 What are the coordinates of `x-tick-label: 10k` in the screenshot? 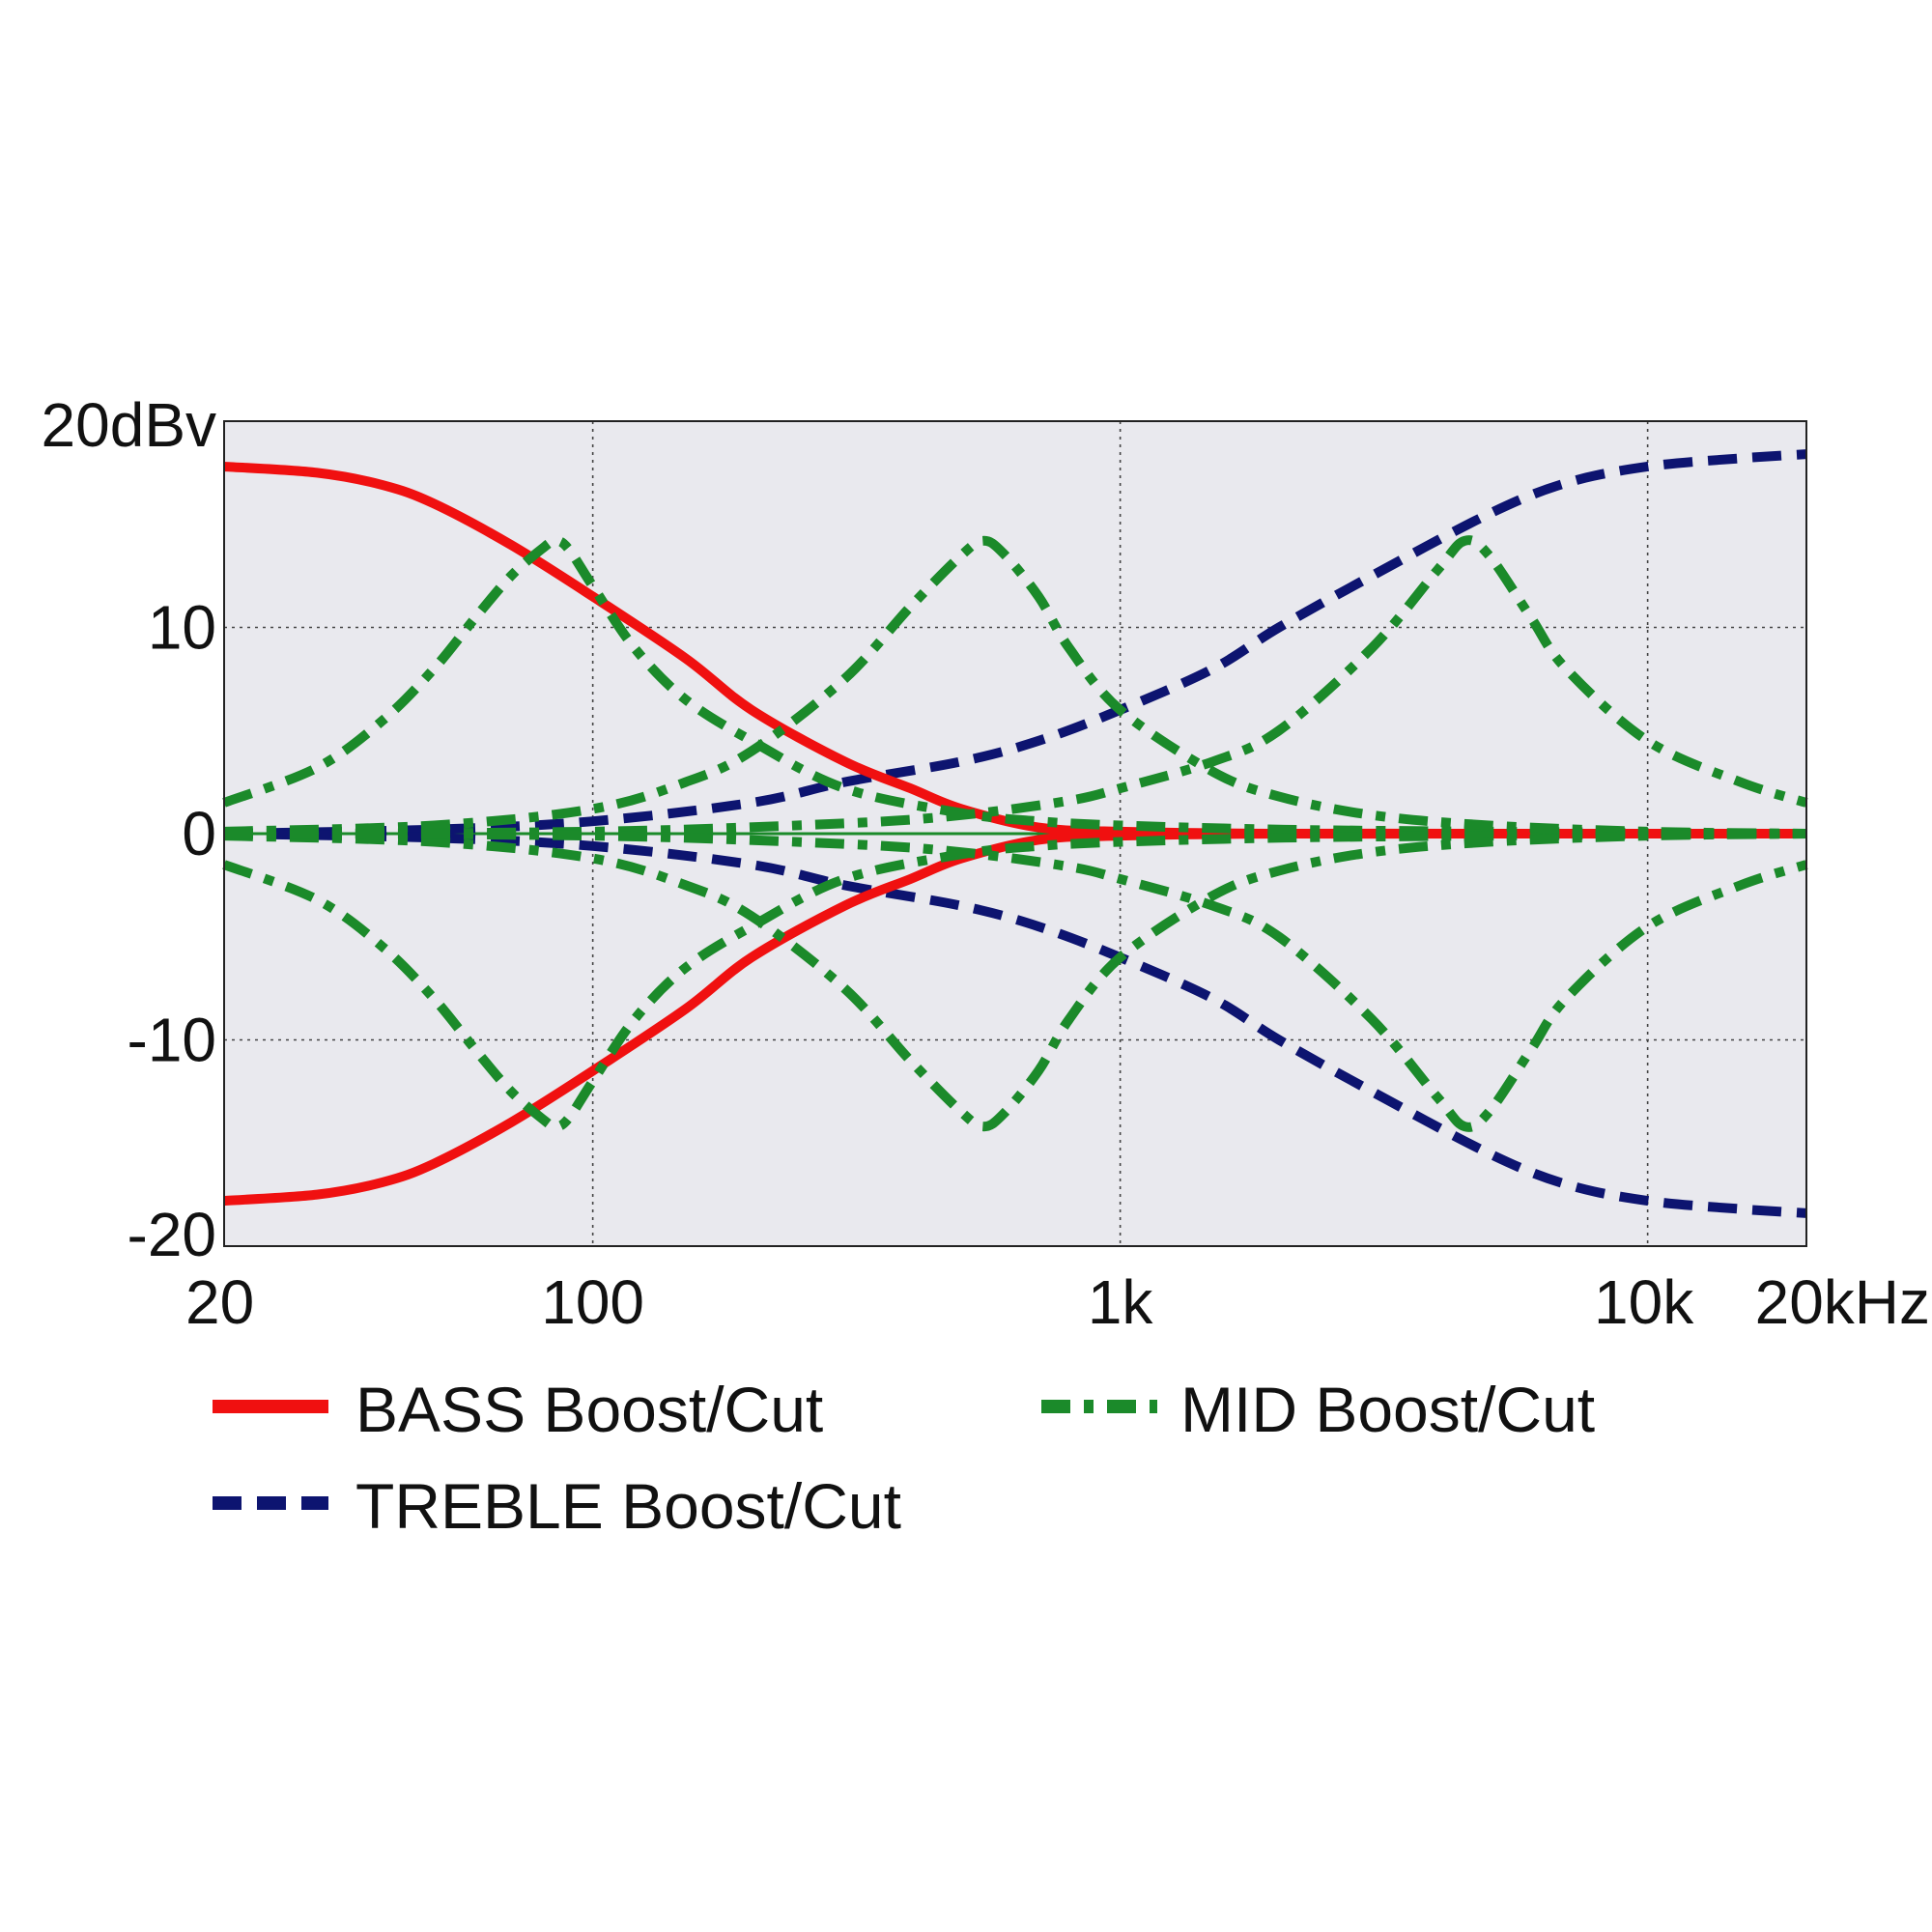 It's located at (1644, 1302).